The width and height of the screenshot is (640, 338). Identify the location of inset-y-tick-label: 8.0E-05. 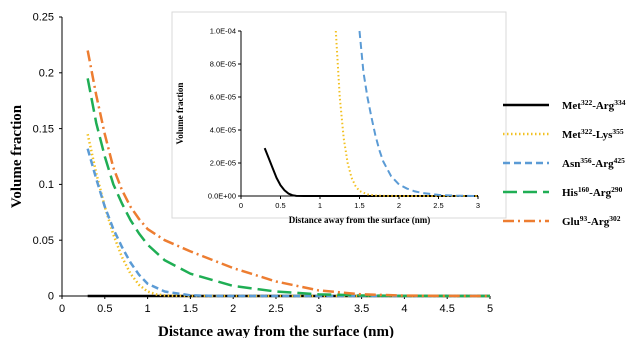
(223, 64).